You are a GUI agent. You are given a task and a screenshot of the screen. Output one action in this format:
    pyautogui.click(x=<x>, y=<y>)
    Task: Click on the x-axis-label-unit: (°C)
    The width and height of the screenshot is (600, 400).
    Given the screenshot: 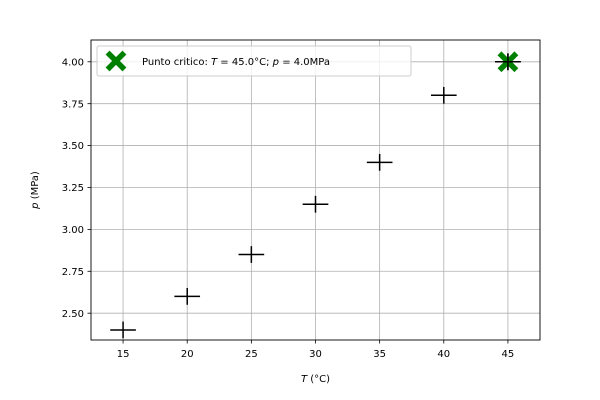 What is the action you would take?
    pyautogui.click(x=318, y=379)
    